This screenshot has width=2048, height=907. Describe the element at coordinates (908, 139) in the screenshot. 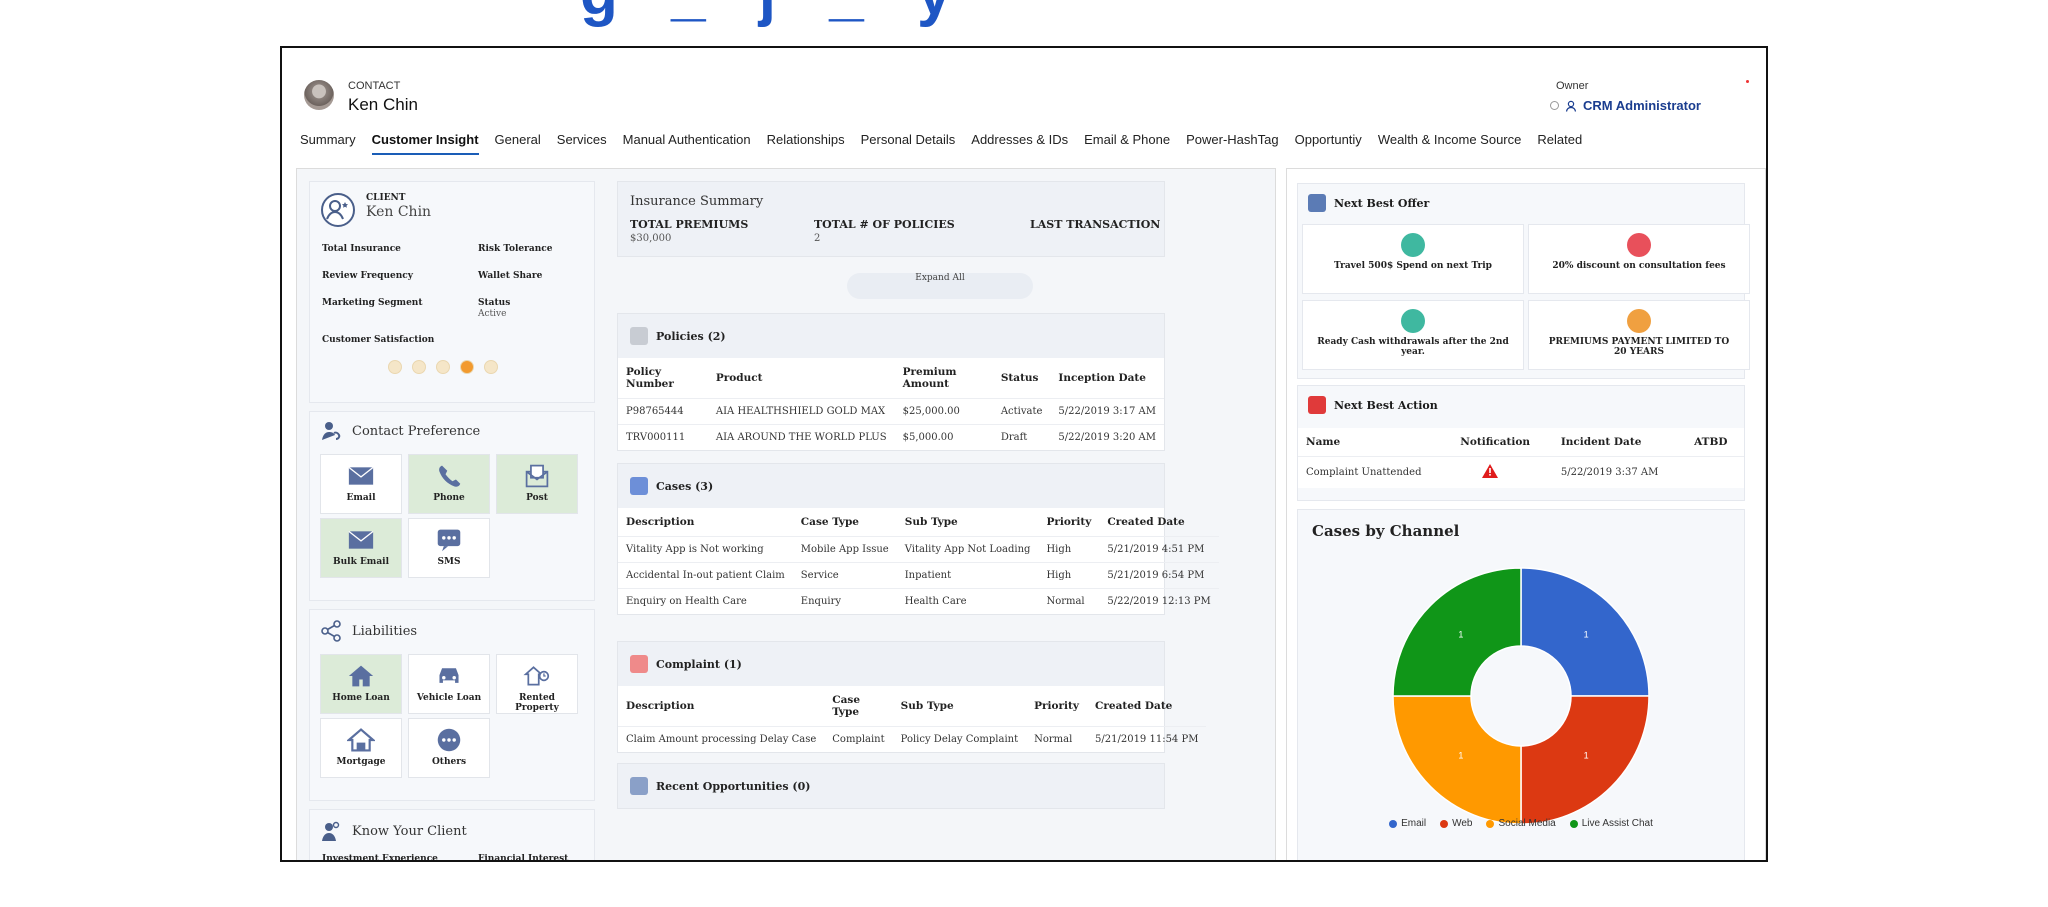

I see `tab-personal-details: Personal Details` at that location.